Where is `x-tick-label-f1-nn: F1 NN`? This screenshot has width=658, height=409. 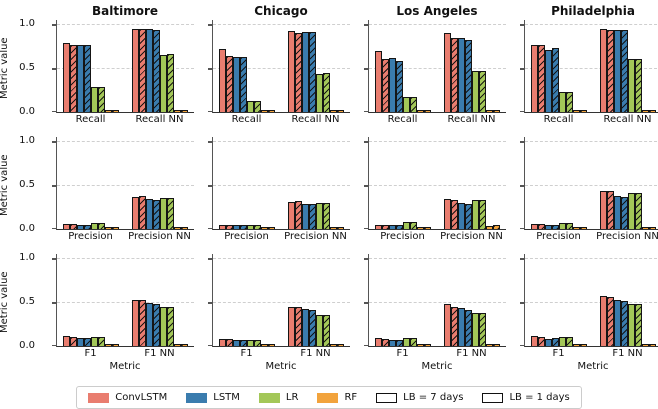 x-tick-label-f1-nn: F1 NN is located at coordinates (471, 353).